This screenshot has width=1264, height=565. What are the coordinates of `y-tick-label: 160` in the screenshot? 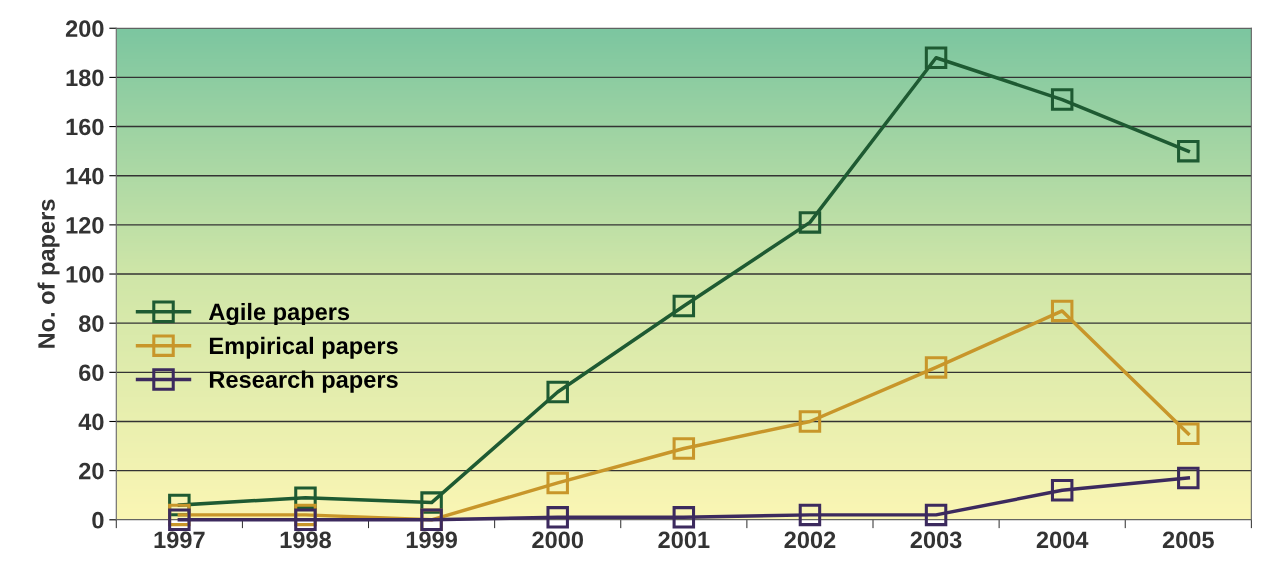 It's located at (85, 127).